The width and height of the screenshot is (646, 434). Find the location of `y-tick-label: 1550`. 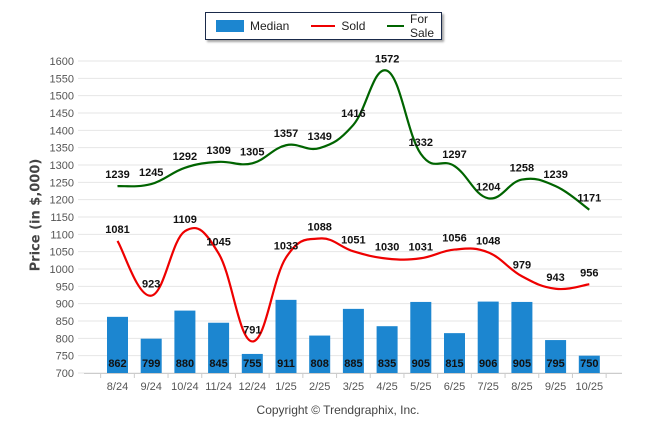

y-tick-label: 1550 is located at coordinates (62, 79).